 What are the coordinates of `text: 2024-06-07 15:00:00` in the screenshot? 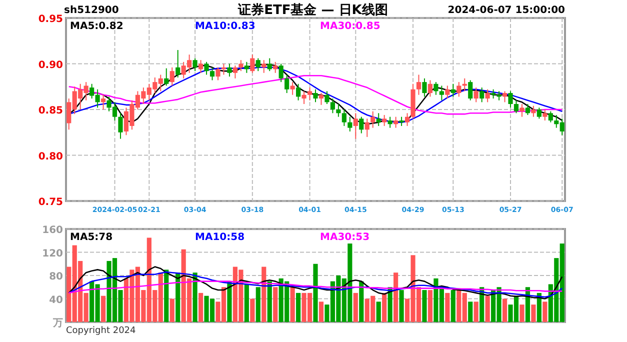 It's located at (507, 10).